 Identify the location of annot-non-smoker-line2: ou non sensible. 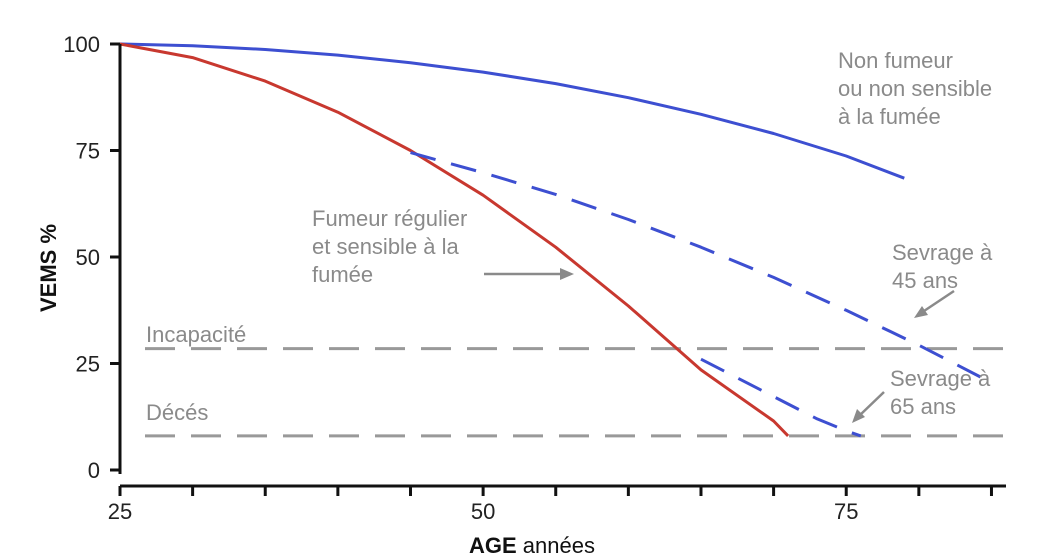
(915, 88).